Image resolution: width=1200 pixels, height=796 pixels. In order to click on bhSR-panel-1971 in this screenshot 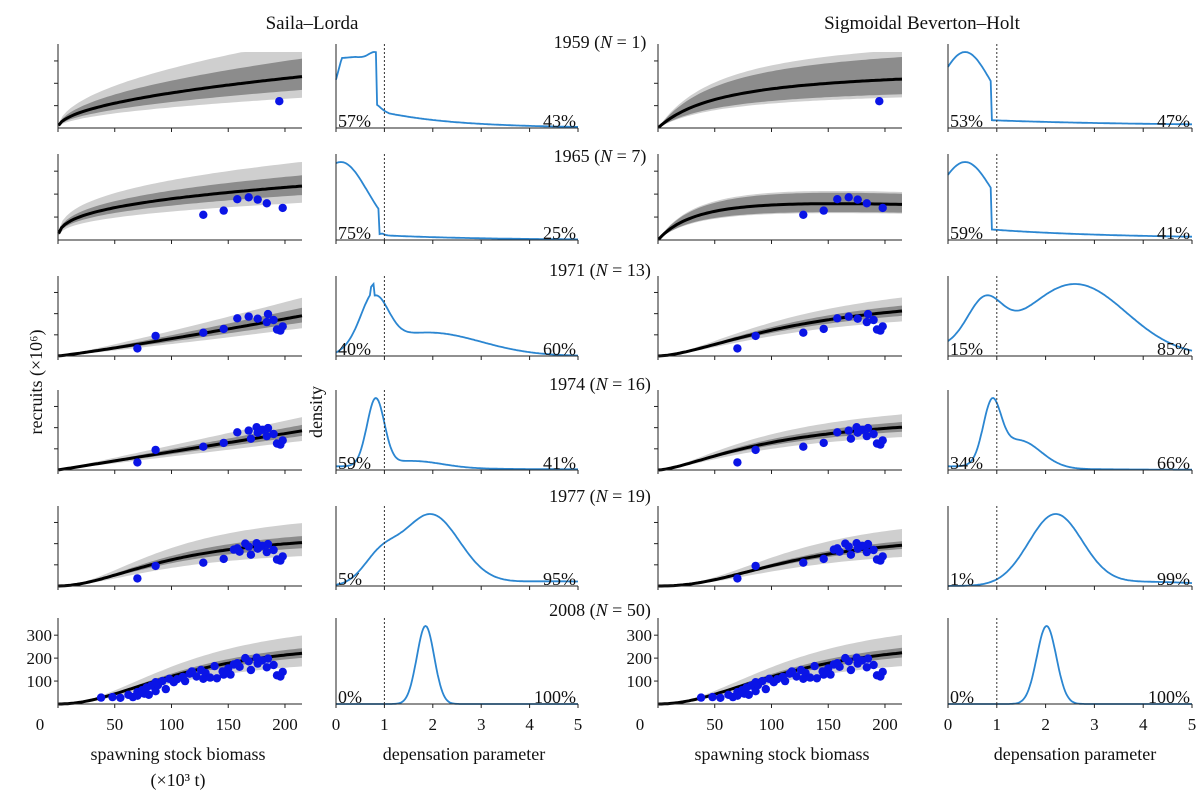, I will do `click(778, 318)`.